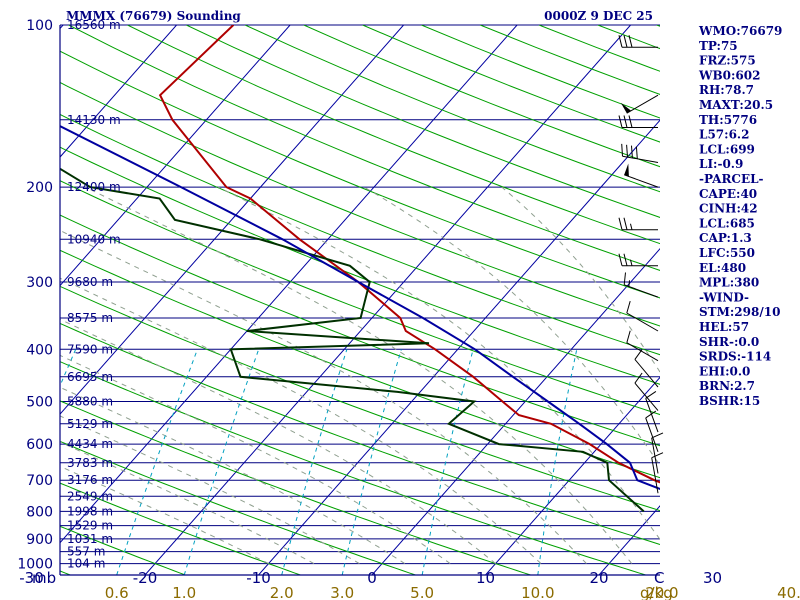 Image resolution: width=800 pixels, height=600 pixels. What do you see at coordinates (727, 223) in the screenshot?
I see `index-line: LCL:685` at bounding box center [727, 223].